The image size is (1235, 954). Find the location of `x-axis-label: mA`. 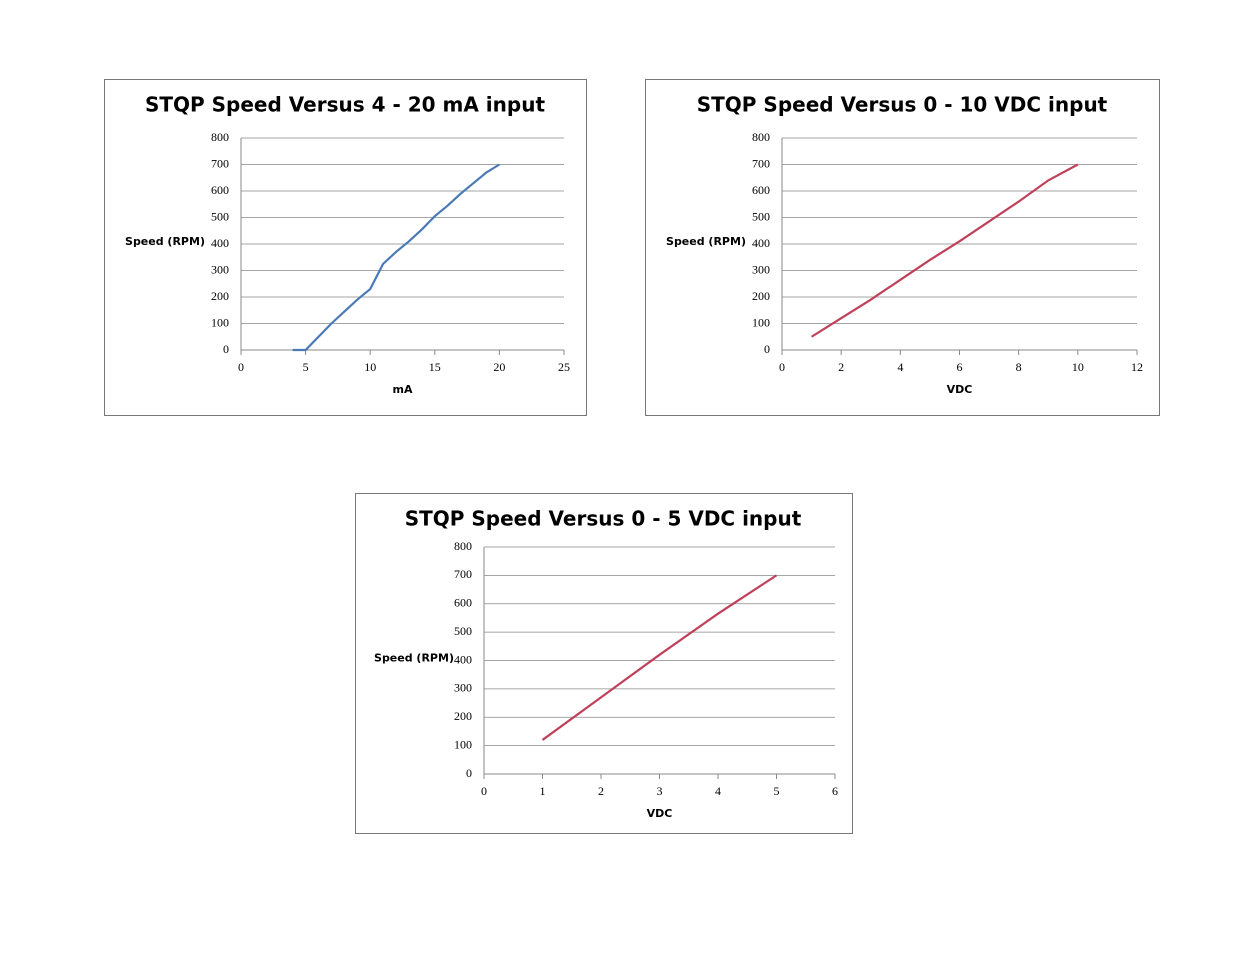

x-axis-label: mA is located at coordinates (403, 389).